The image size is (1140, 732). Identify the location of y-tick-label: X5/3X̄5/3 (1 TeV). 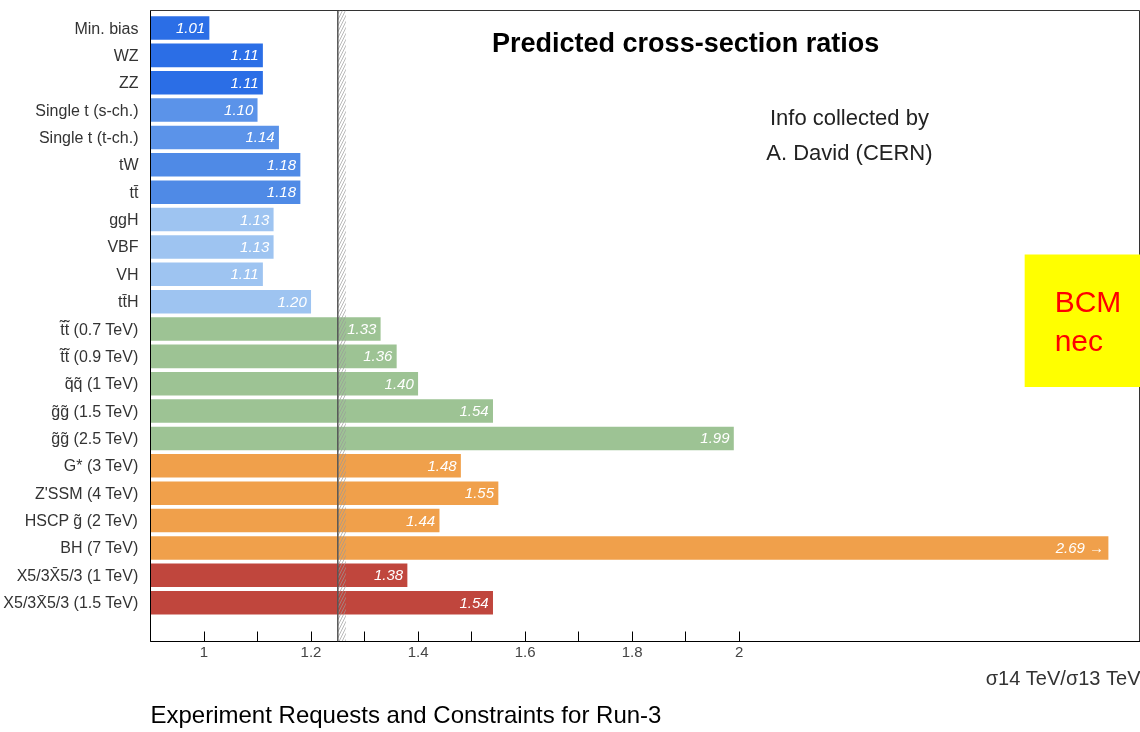
(77, 575).